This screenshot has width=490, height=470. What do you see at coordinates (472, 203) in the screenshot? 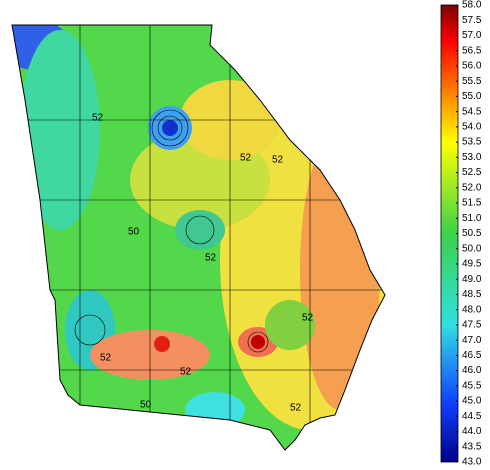
I see `colorbar-tick-label: 51.5` at bounding box center [472, 203].